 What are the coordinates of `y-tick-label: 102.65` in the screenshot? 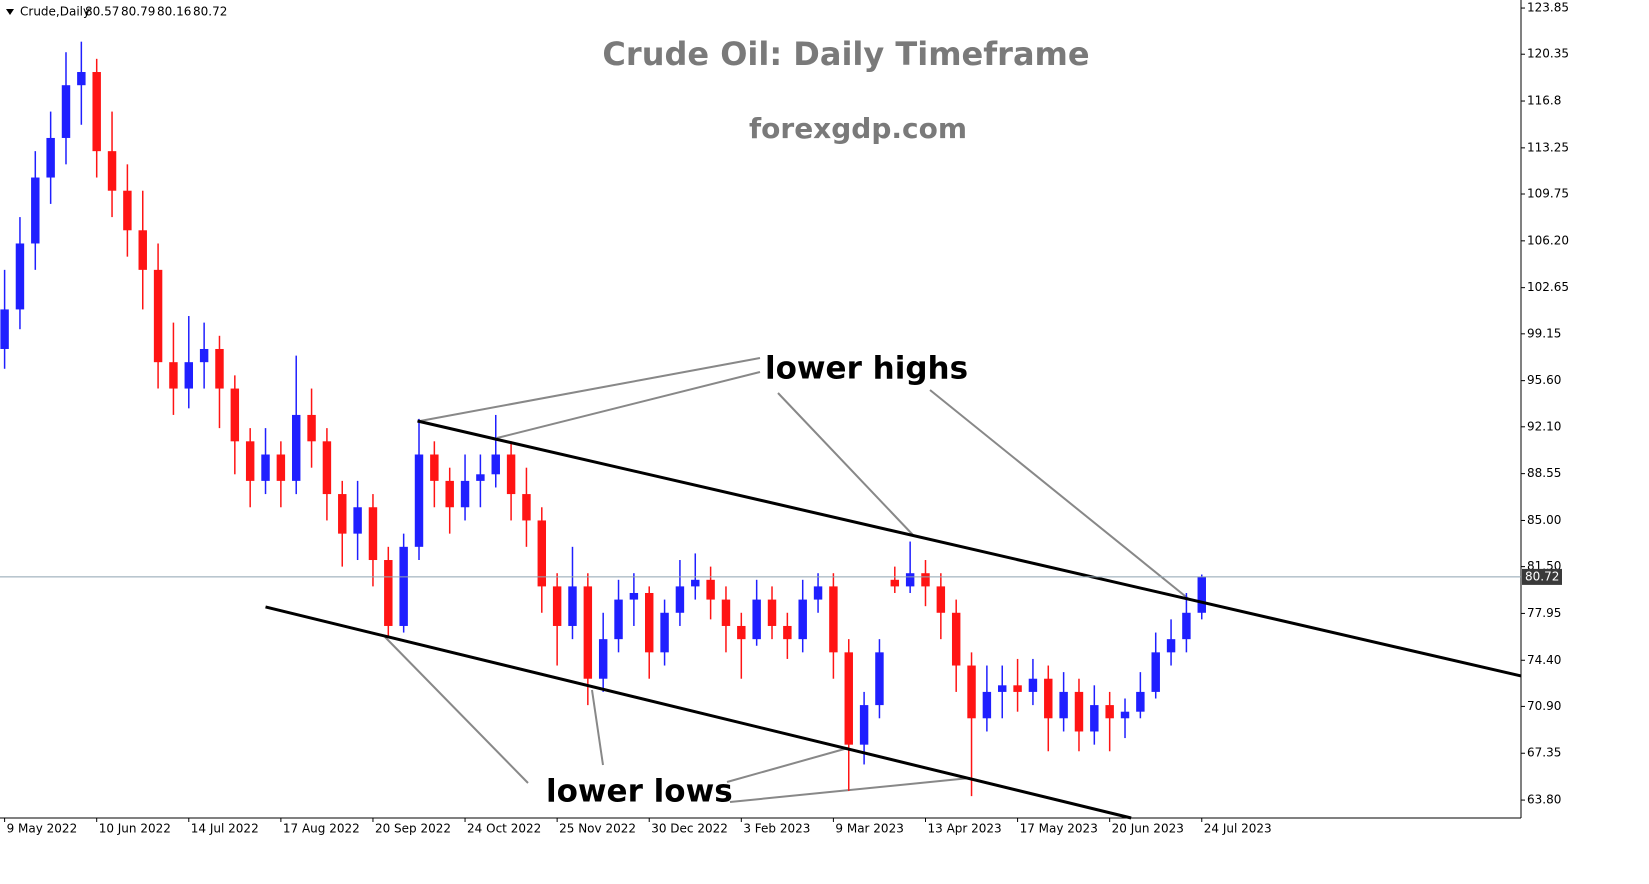 It's located at (1548, 287).